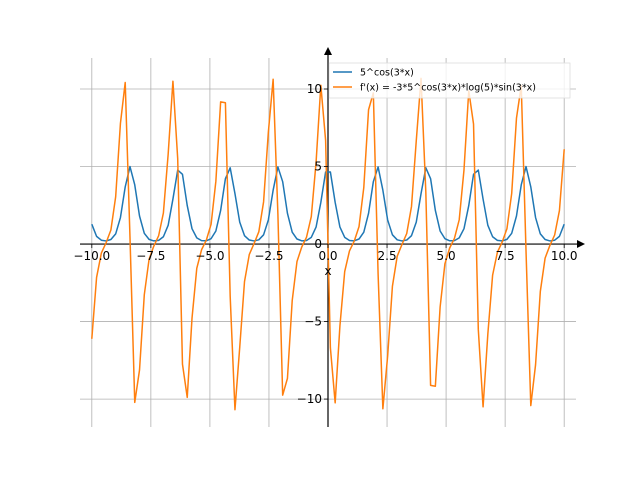  I want to click on x-axis-arrow, so click(581, 244).